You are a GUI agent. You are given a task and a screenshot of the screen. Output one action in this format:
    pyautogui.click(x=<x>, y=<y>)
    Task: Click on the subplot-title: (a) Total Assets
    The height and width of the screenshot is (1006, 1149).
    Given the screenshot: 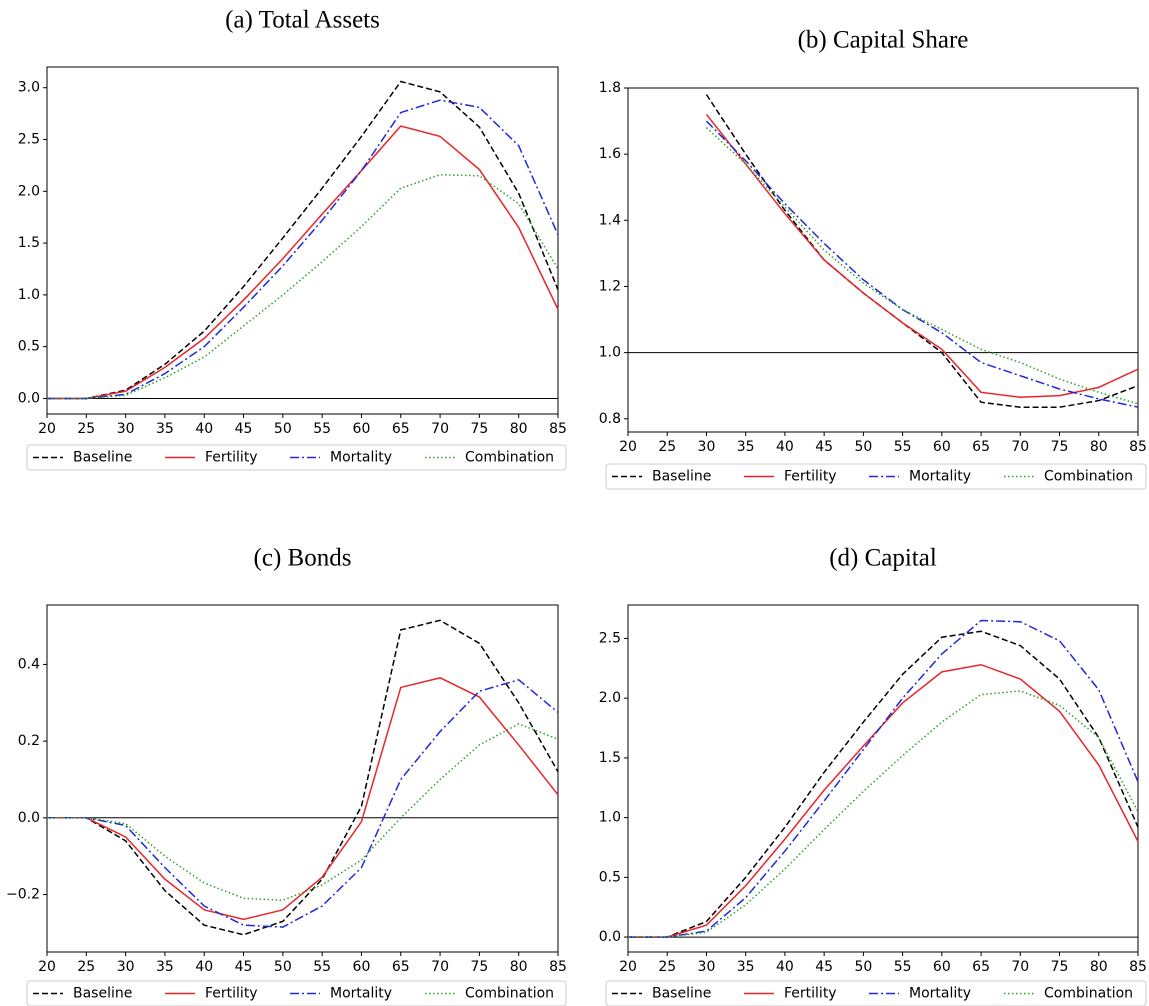 What is the action you would take?
    pyautogui.click(x=302, y=20)
    